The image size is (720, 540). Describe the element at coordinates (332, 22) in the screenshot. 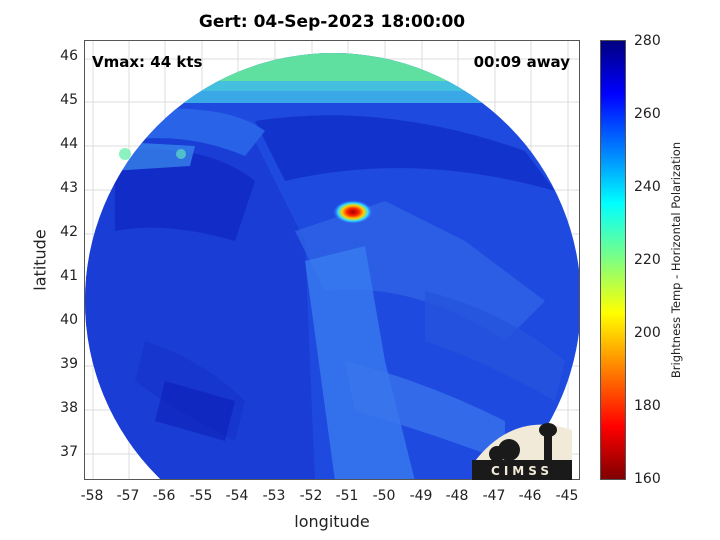

I see `map-title: Gert: 04-Sep-2023 18:00:00` at that location.